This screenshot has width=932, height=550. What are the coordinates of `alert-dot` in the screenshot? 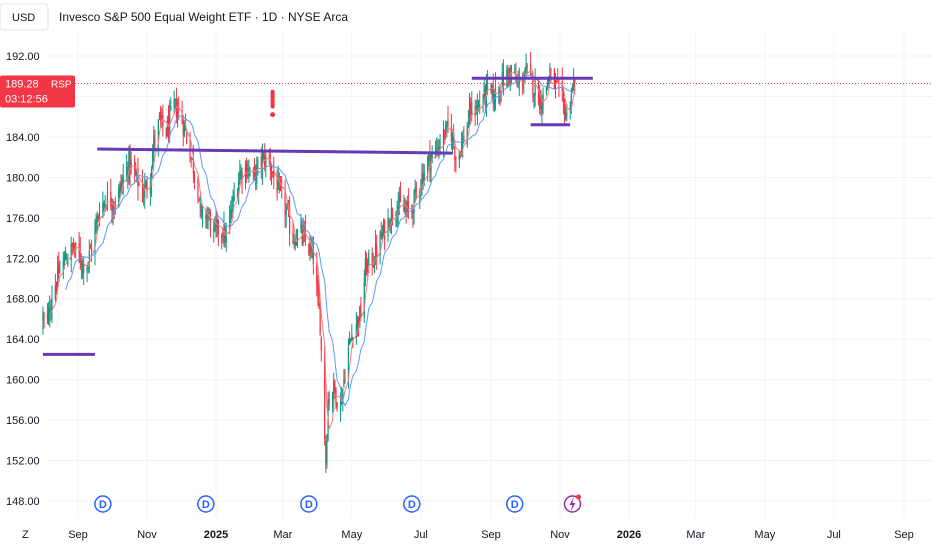 It's located at (273, 115).